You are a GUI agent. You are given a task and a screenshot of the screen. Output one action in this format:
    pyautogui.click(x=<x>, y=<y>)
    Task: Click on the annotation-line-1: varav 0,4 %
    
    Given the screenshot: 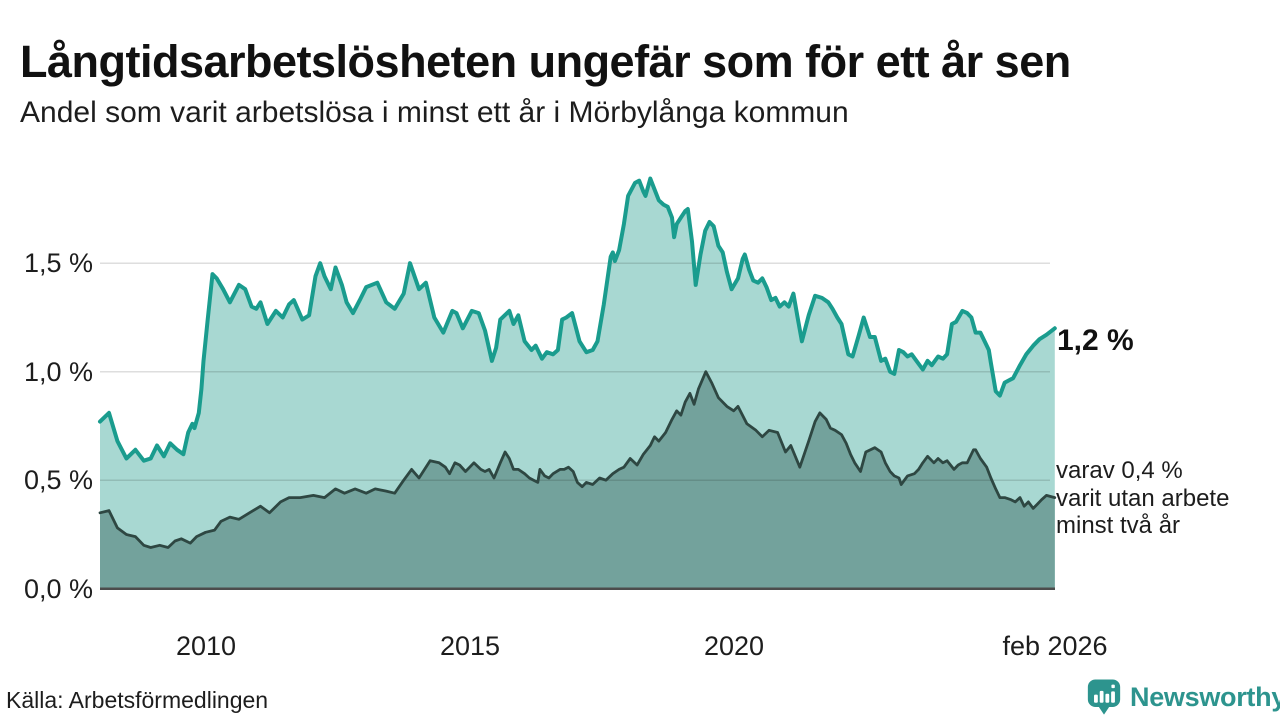 What is the action you would take?
    pyautogui.click(x=1119, y=470)
    